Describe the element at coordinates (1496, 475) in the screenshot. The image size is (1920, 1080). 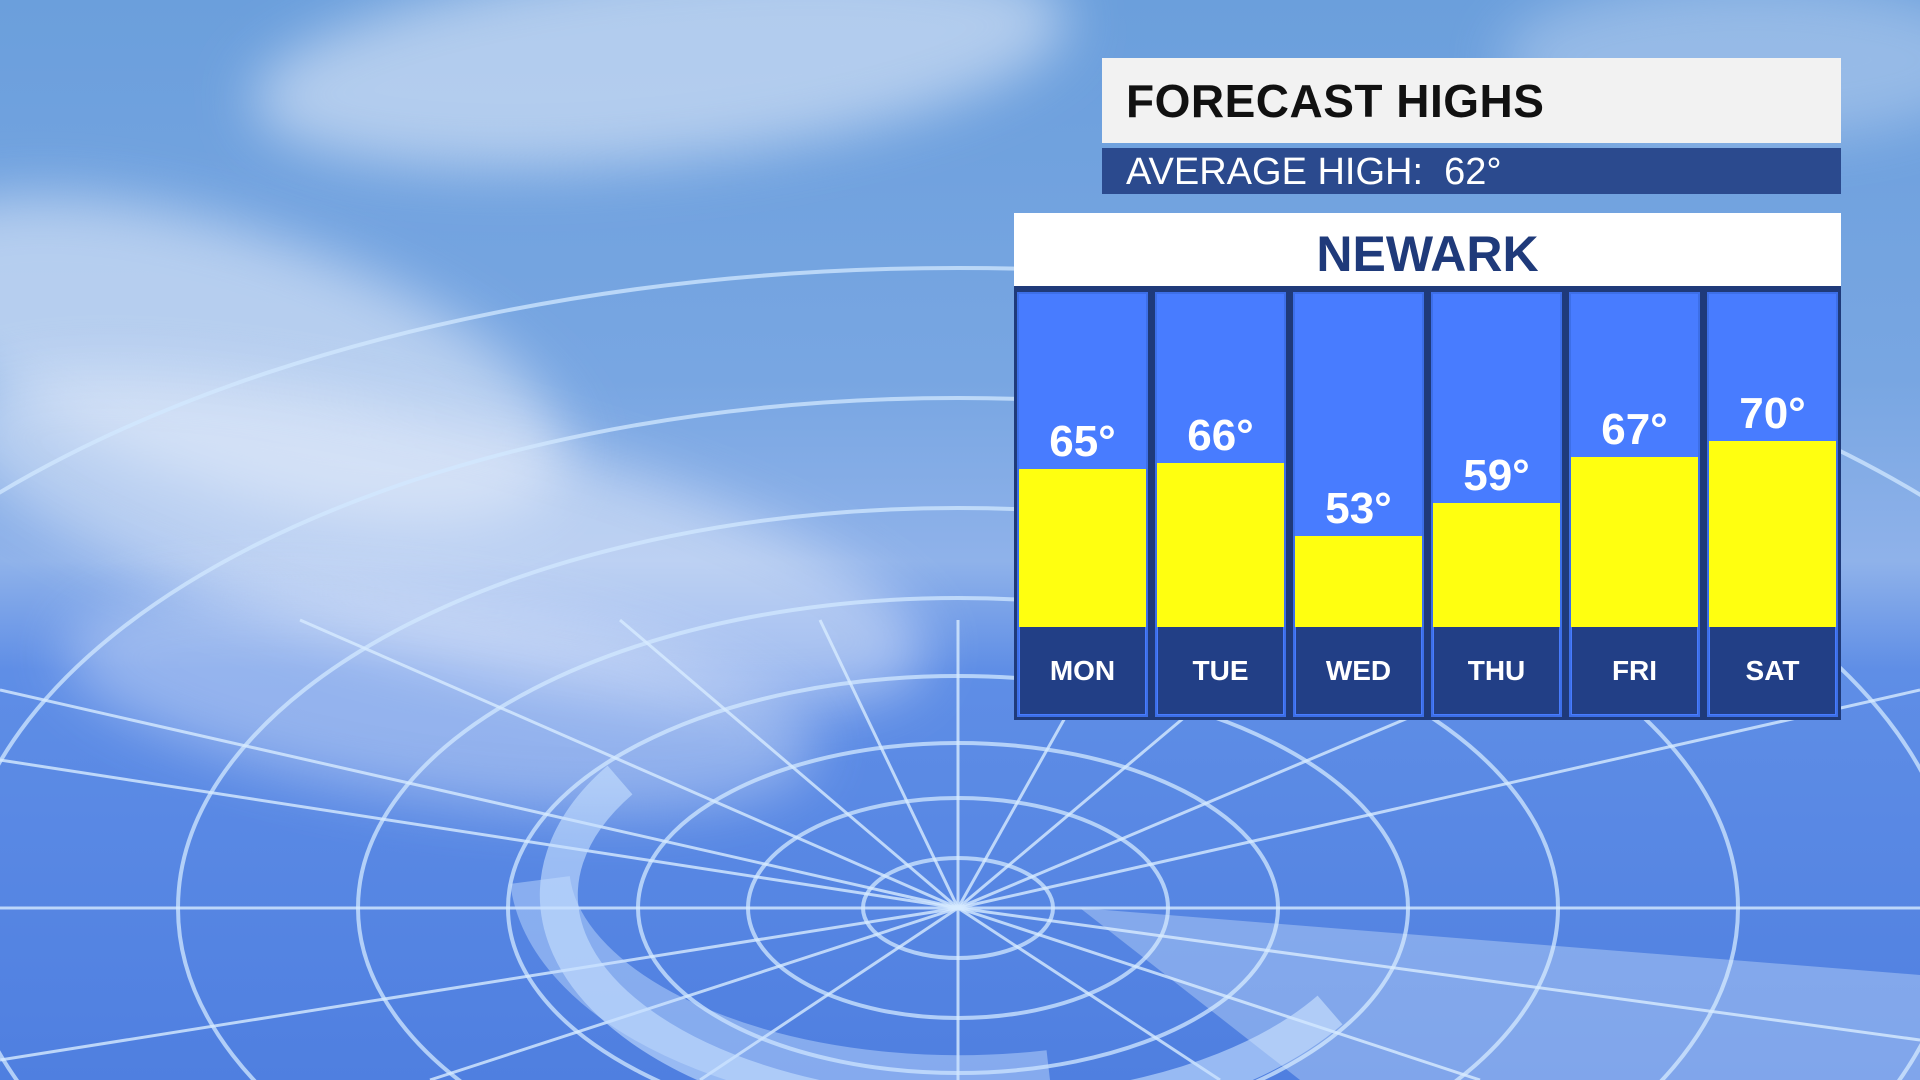
I see `temp-label: 59°` at that location.